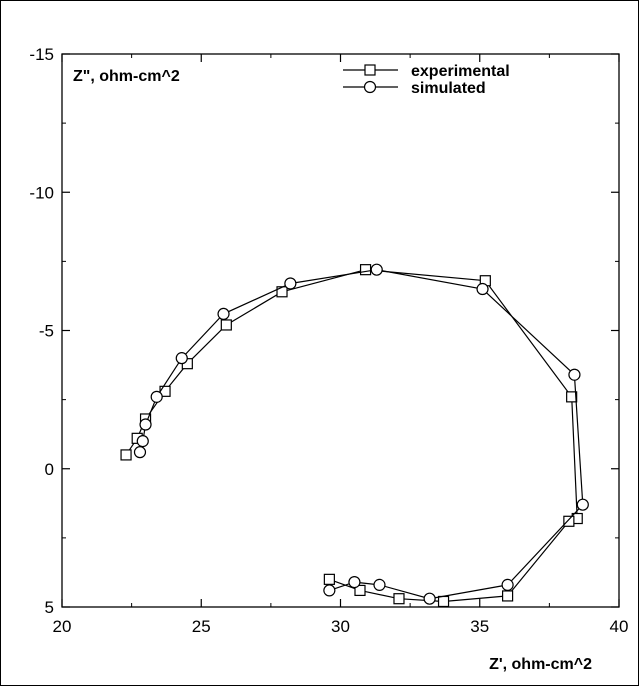  Describe the element at coordinates (126, 76) in the screenshot. I see `y-axis-title: Z", ohm-cm^2` at that location.